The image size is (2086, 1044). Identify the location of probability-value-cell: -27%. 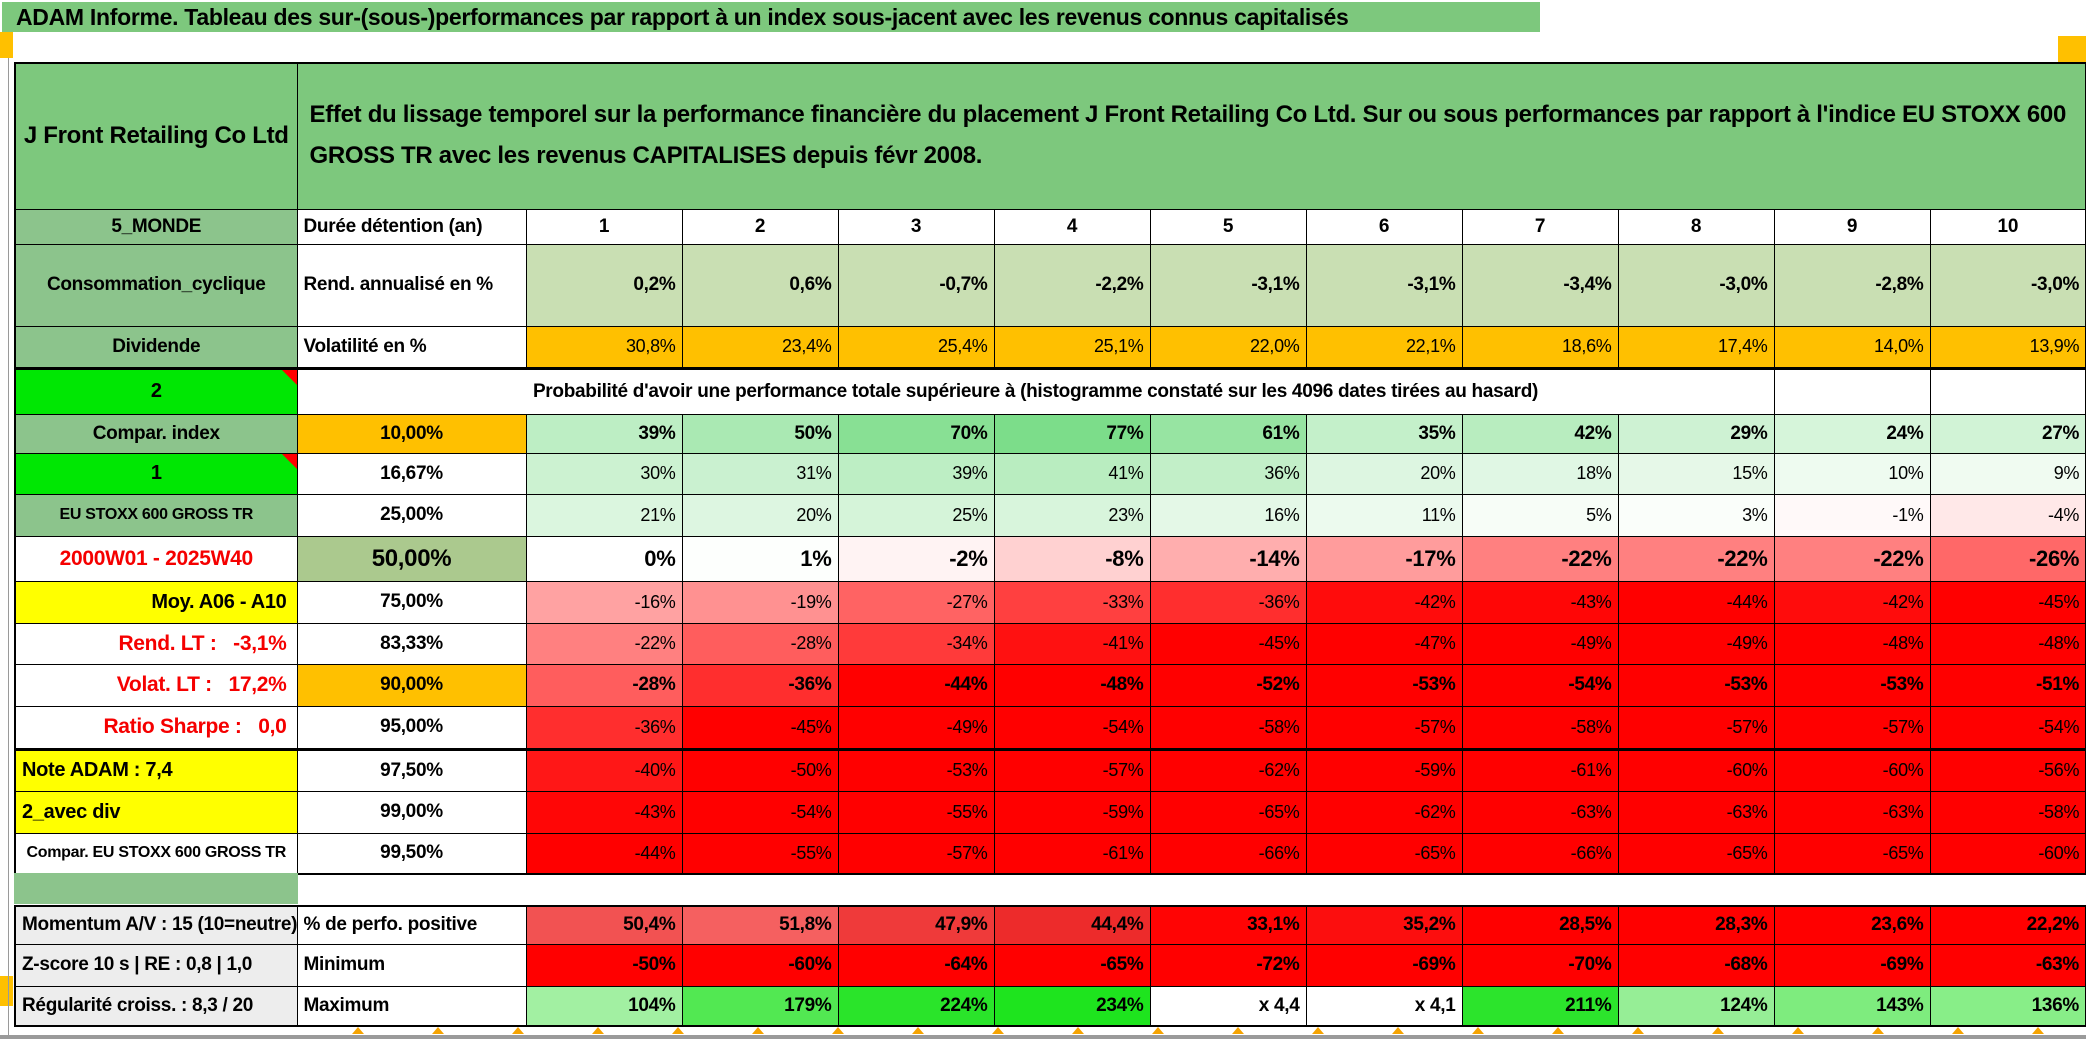
(916, 602).